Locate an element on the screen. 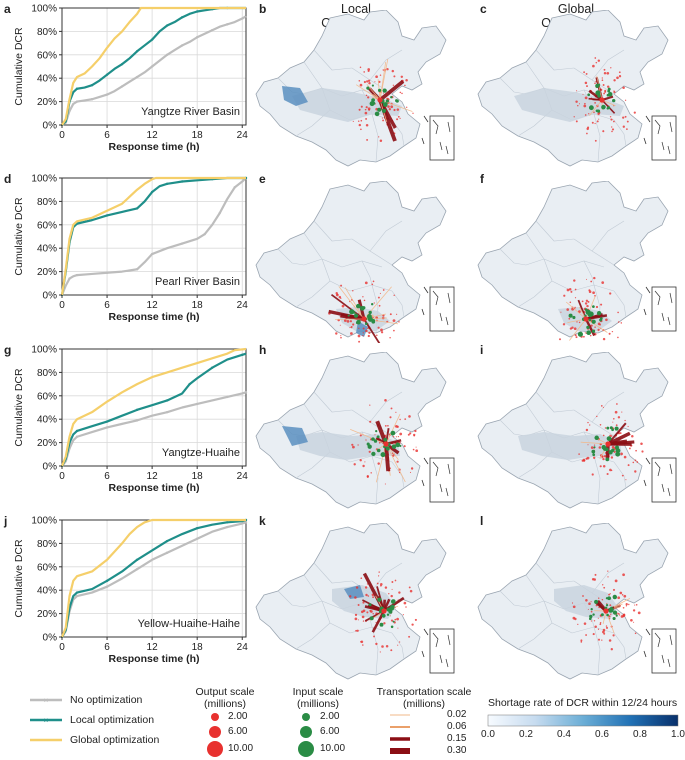 The image size is (685, 760). panel-letter-h: h is located at coordinates (263, 350).